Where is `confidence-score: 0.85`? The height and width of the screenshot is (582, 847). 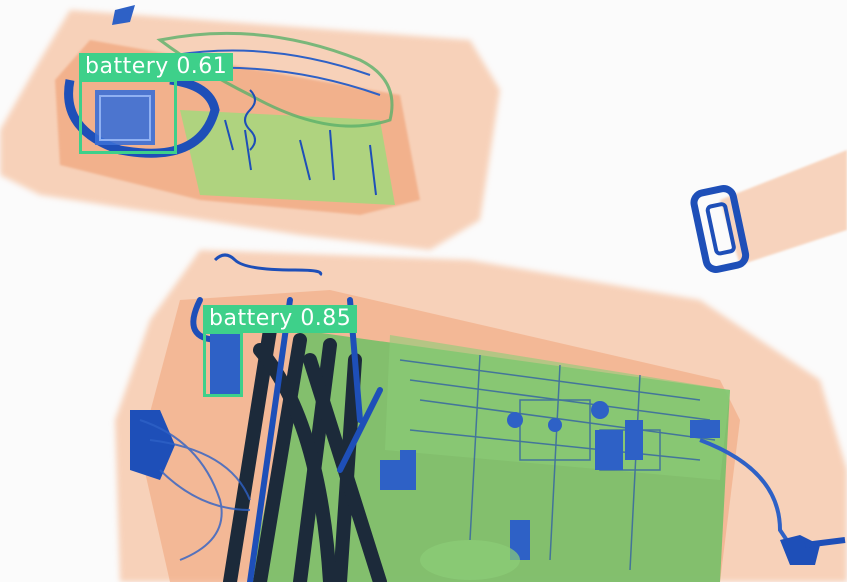 confidence-score: 0.85 is located at coordinates (326, 318).